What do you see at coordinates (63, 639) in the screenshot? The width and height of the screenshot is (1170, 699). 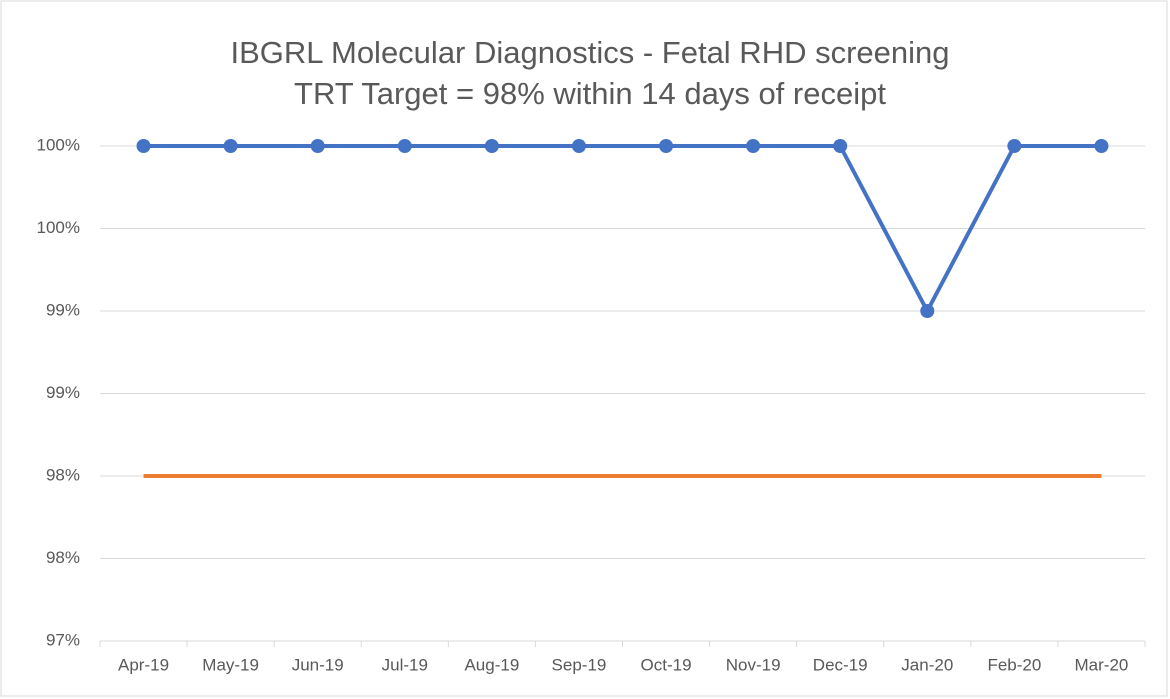 I see `y-tick-label: 97%` at bounding box center [63, 639].